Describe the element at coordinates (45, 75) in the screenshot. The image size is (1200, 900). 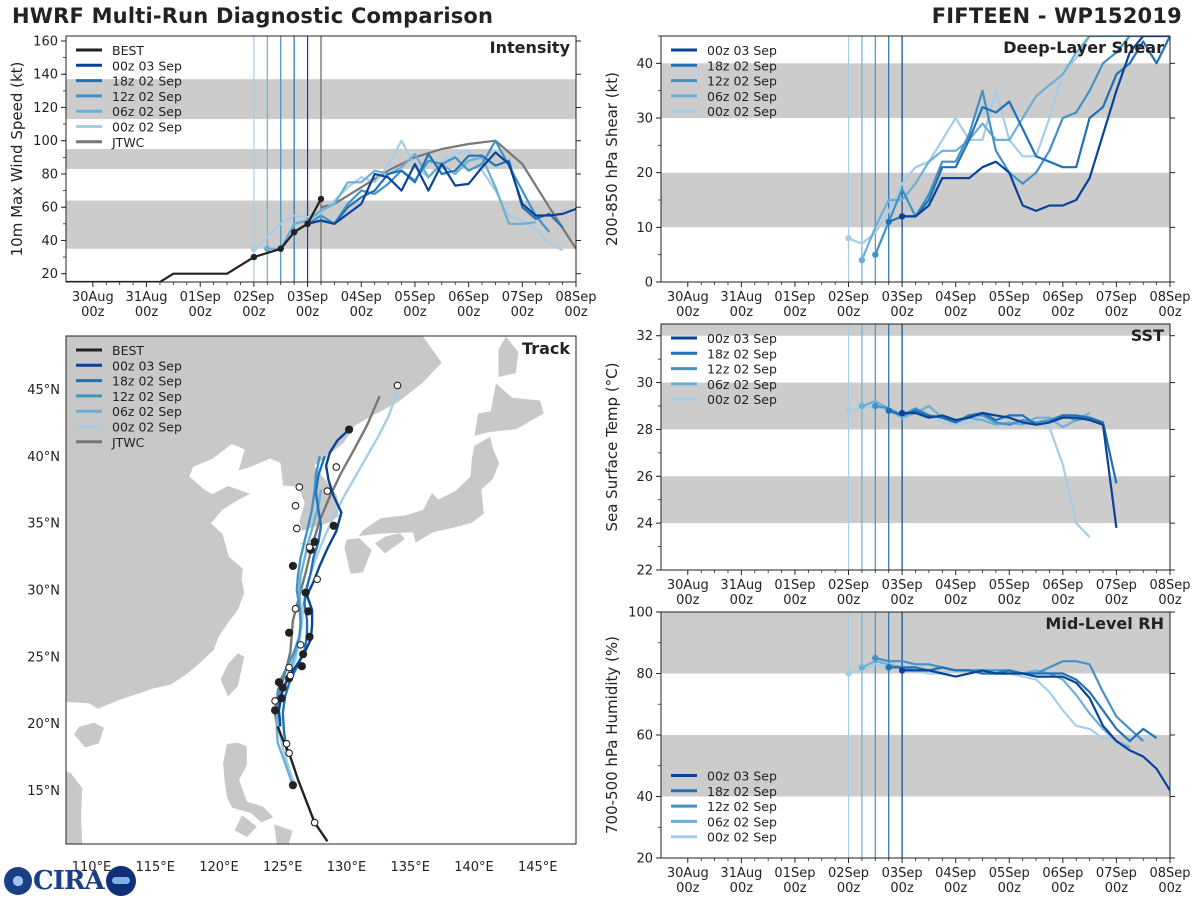
I see `y-tick-label: 140` at that location.